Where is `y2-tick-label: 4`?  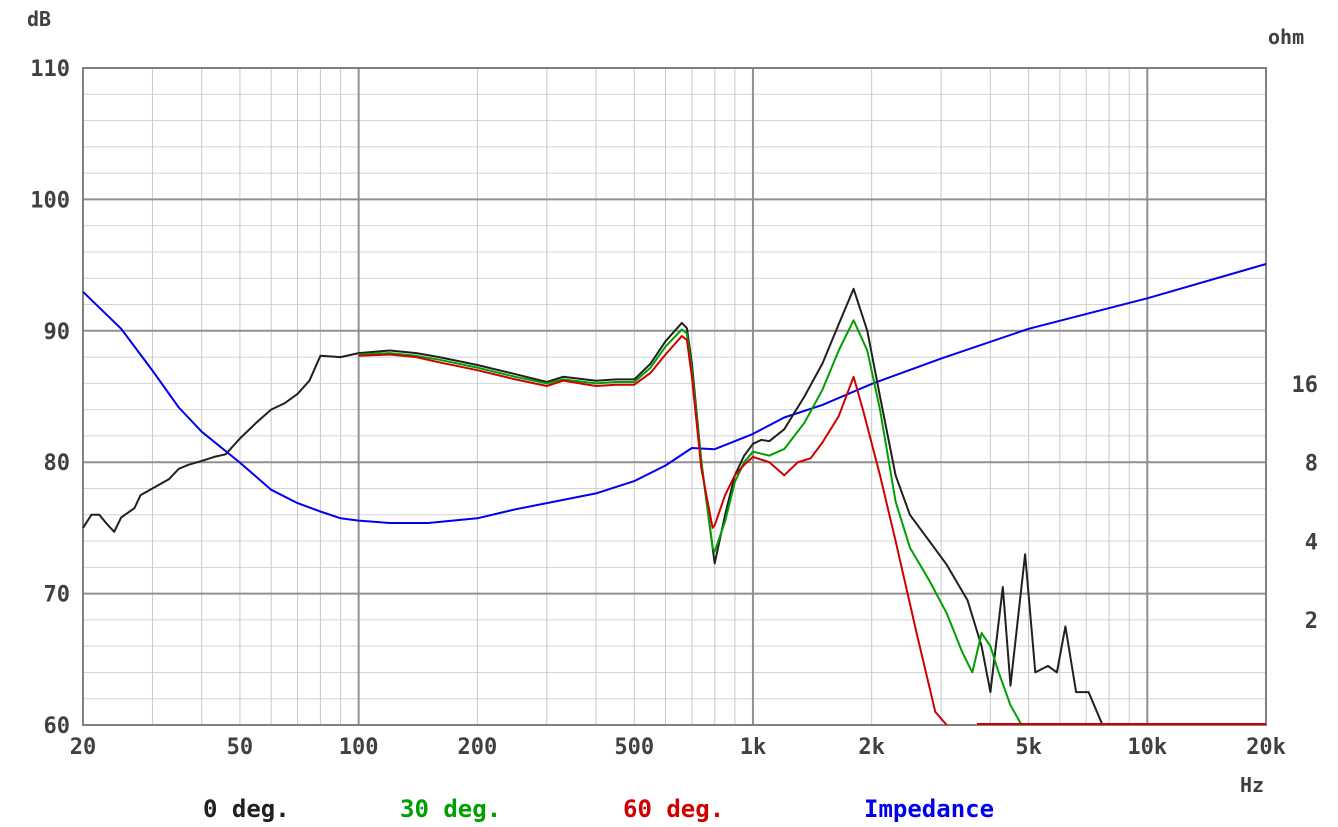 y2-tick-label: 4 is located at coordinates (1311, 542).